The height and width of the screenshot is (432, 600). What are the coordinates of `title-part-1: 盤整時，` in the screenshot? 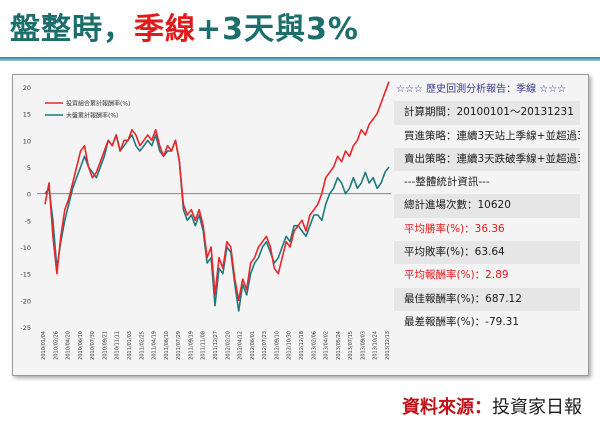 It's located at (72, 29).